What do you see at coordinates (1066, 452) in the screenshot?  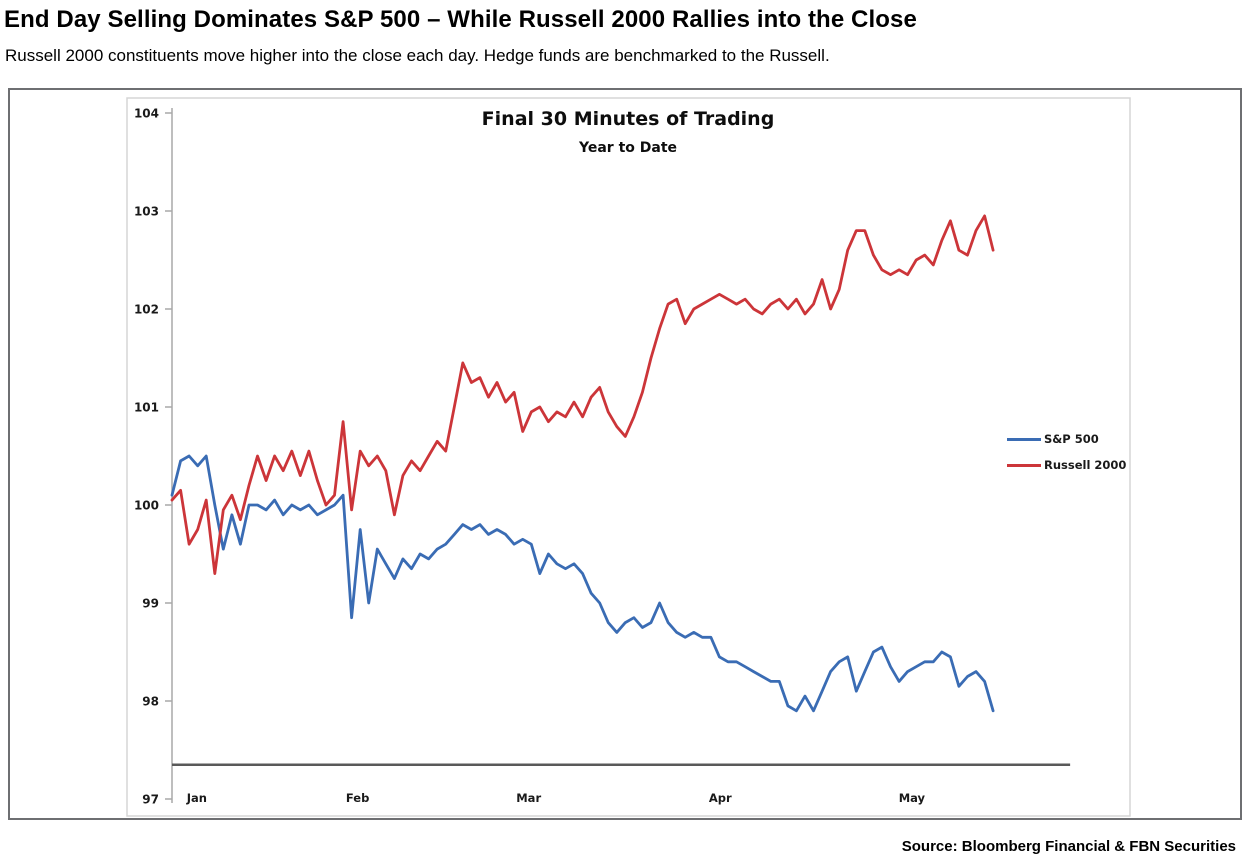 I see `legend: S&P 500 Russell 2000` at bounding box center [1066, 452].